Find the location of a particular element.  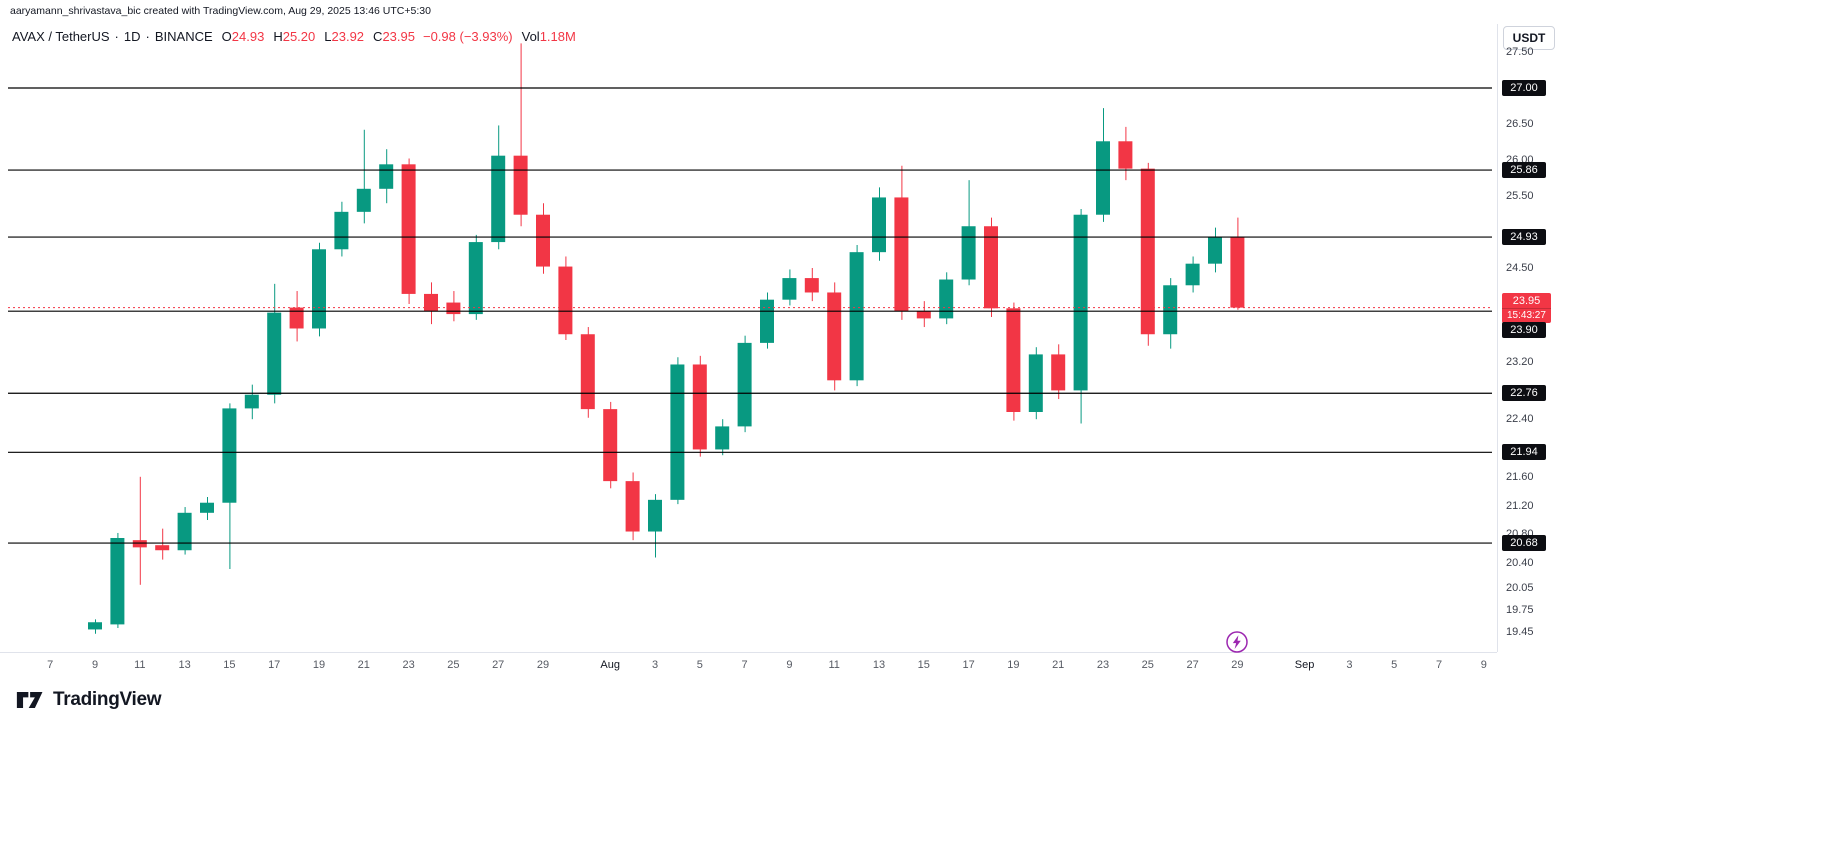

price-axis-label: 26.50 is located at coordinates (1520, 124).